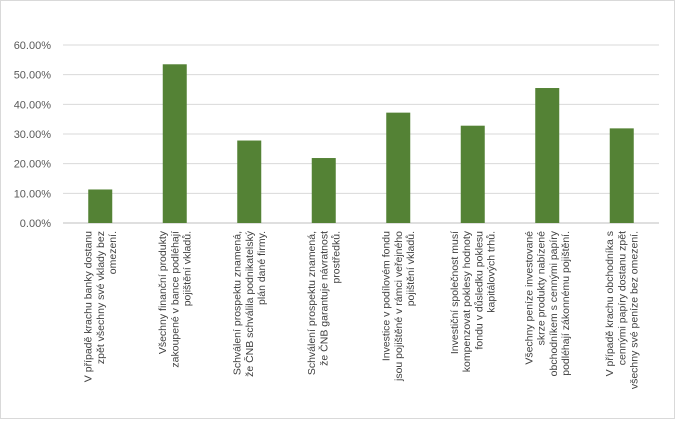 The height and width of the screenshot is (423, 675). What do you see at coordinates (566, 303) in the screenshot?
I see `x-category-label-line: podléhají zákonnému pojištění.` at bounding box center [566, 303].